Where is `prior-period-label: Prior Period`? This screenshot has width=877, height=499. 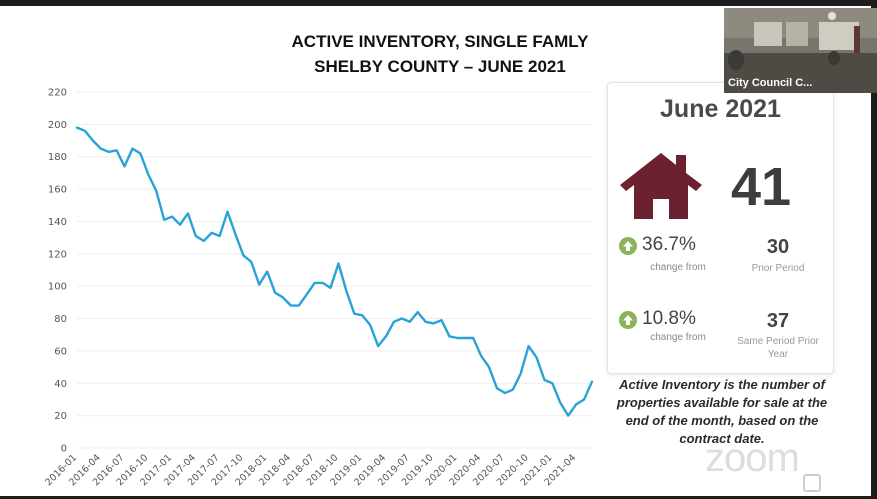
prior-period-label: Prior Period is located at coordinates (778, 268).